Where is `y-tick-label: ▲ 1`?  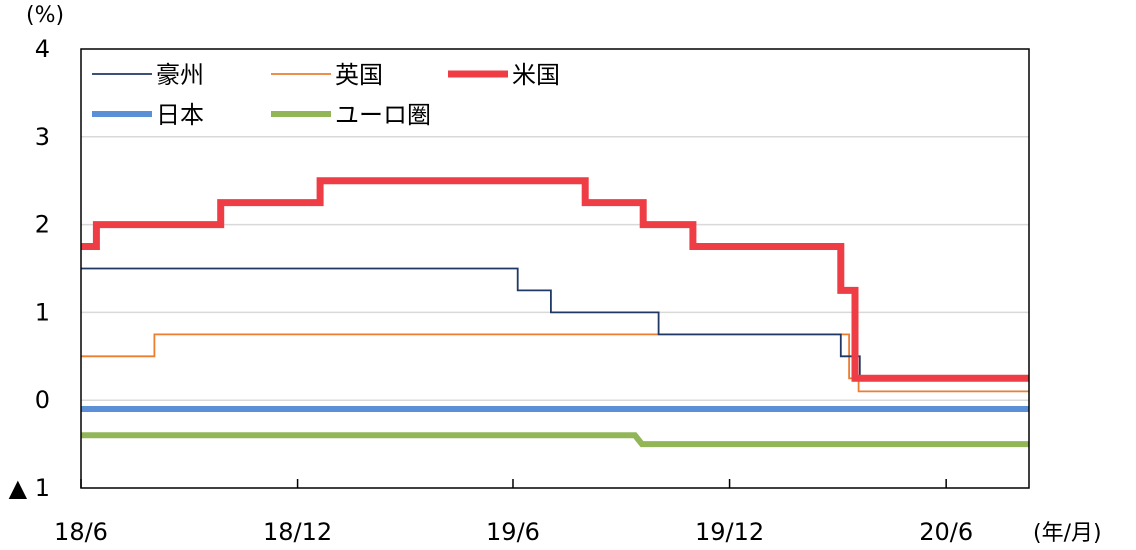 y-tick-label: ▲ 1 is located at coordinates (29, 488).